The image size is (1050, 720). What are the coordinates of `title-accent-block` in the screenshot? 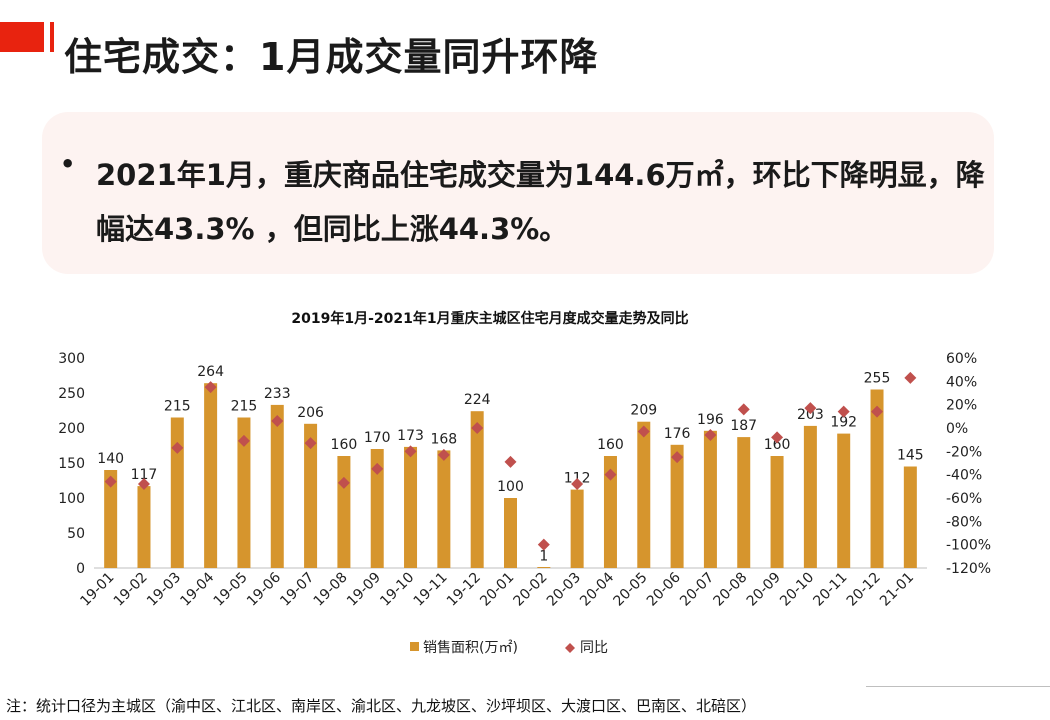 It's located at (22, 37).